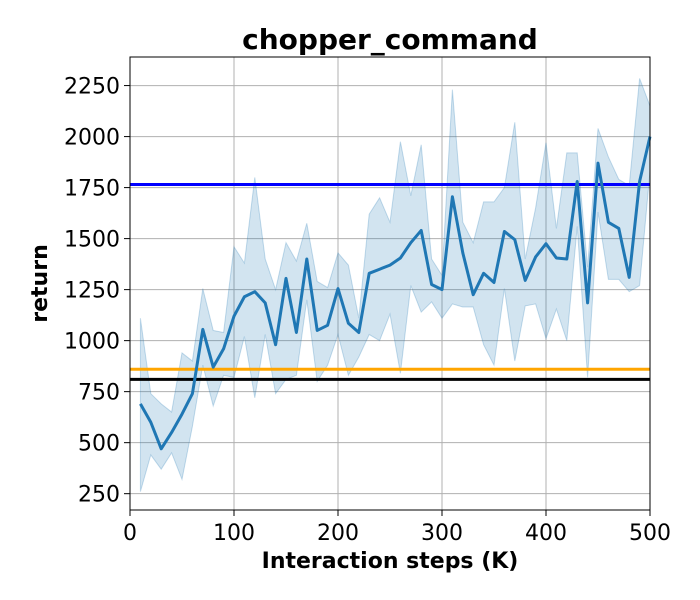  Describe the element at coordinates (99, 495) in the screenshot. I see `y-tick-label: 250` at that location.